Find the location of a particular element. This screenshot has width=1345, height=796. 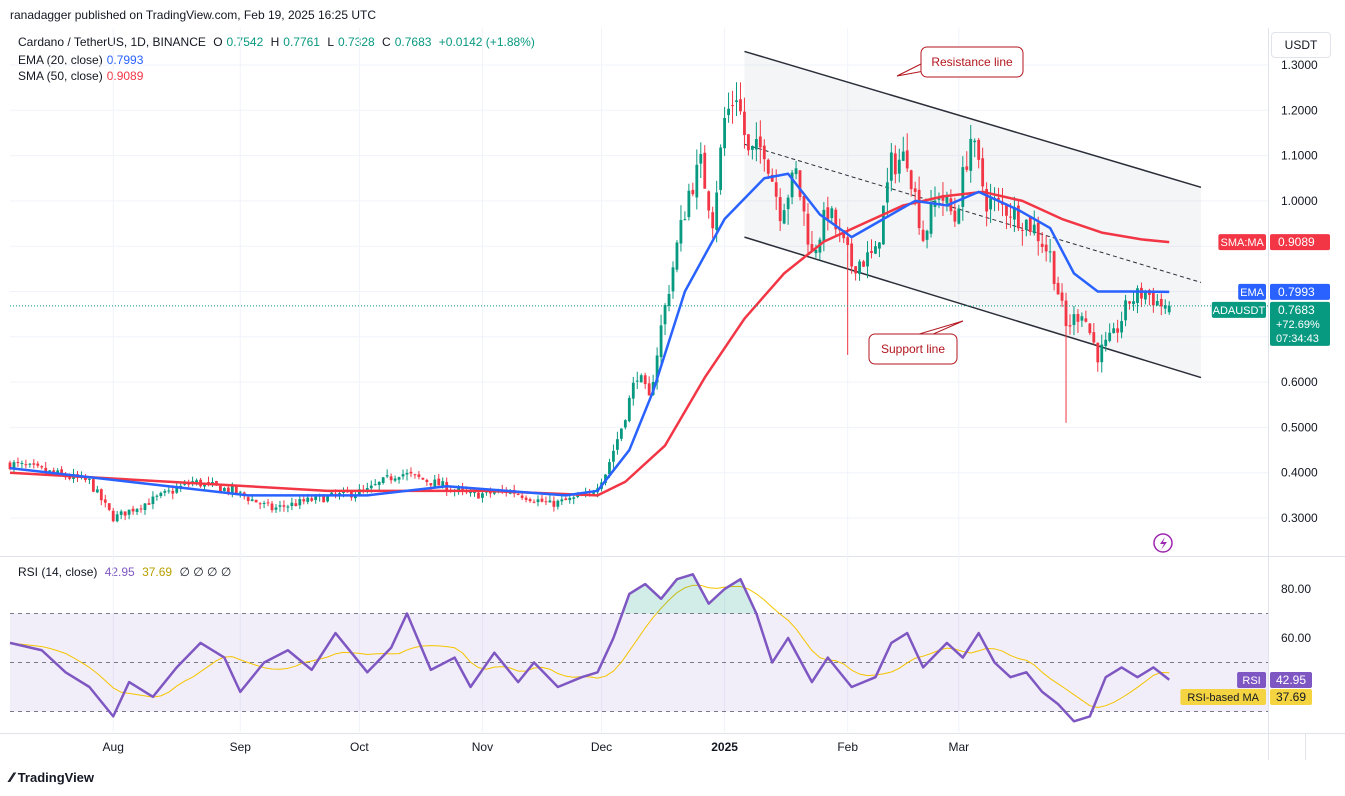

footer-brand: ⁄⁄ TradingView is located at coordinates (52, 777).